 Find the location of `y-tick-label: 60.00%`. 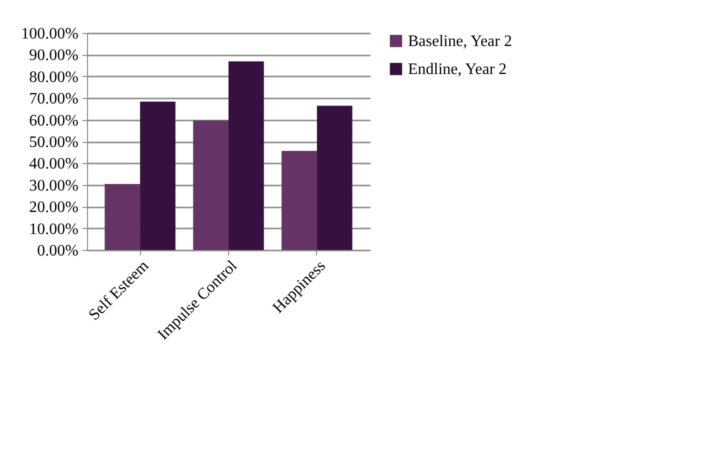

y-tick-label: 60.00% is located at coordinates (53, 121).